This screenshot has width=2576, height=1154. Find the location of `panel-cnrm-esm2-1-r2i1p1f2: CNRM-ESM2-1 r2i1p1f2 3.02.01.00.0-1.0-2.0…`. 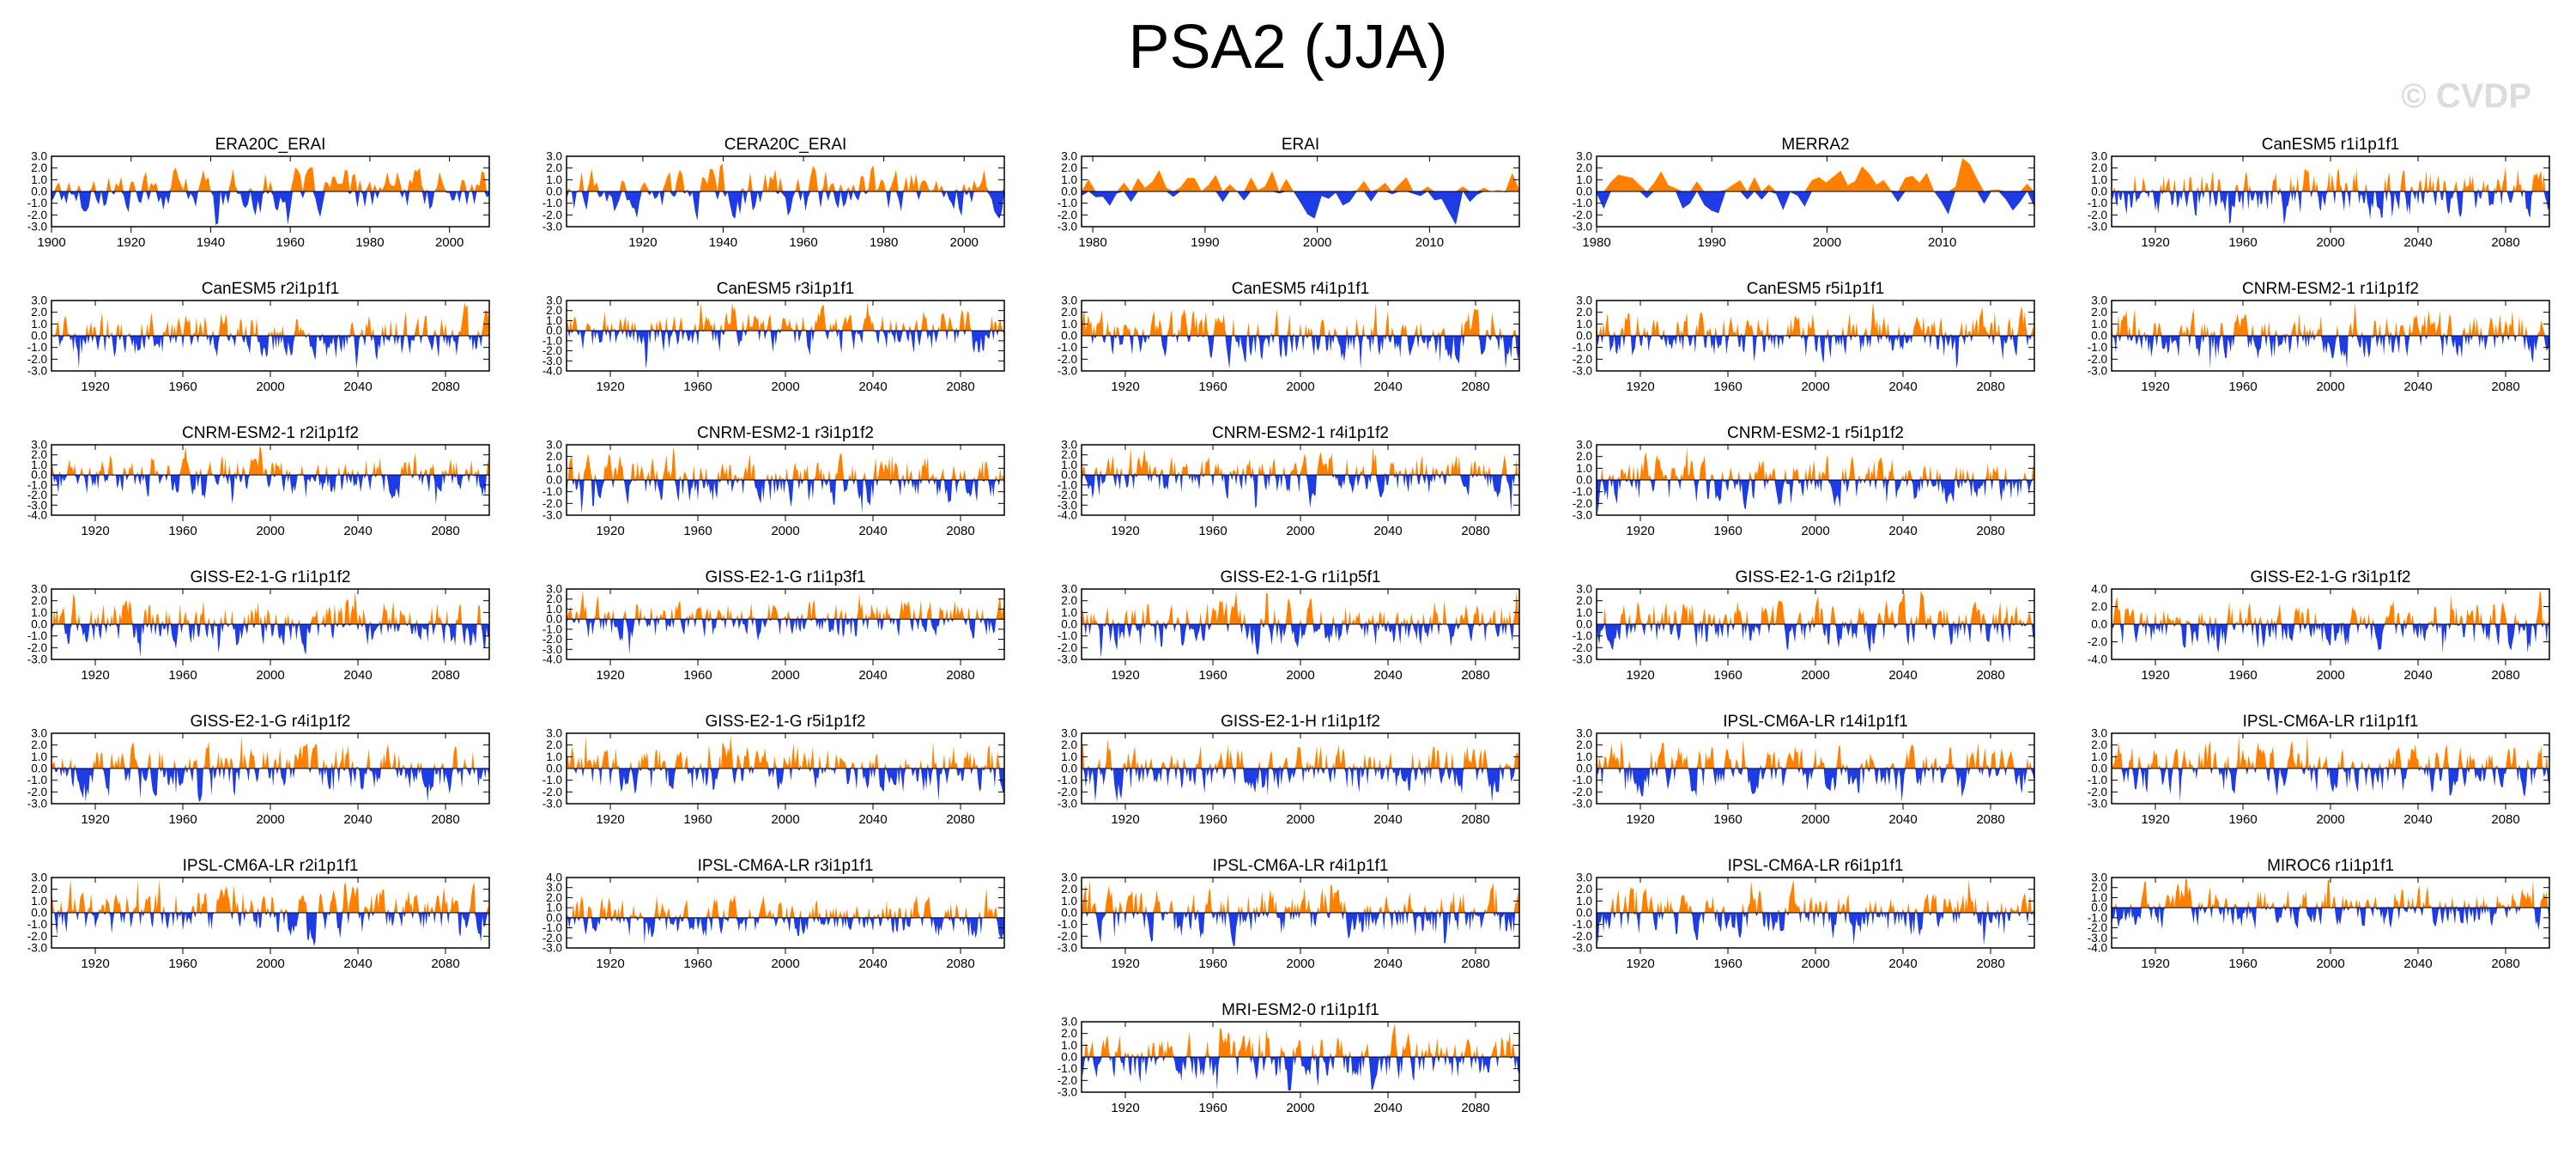

panel-cnrm-esm2-1-r2i1p1f2: CNRM-ESM2-1 r2i1p1f2 3.02.01.00.0-1.0-2.0… is located at coordinates (258, 481).